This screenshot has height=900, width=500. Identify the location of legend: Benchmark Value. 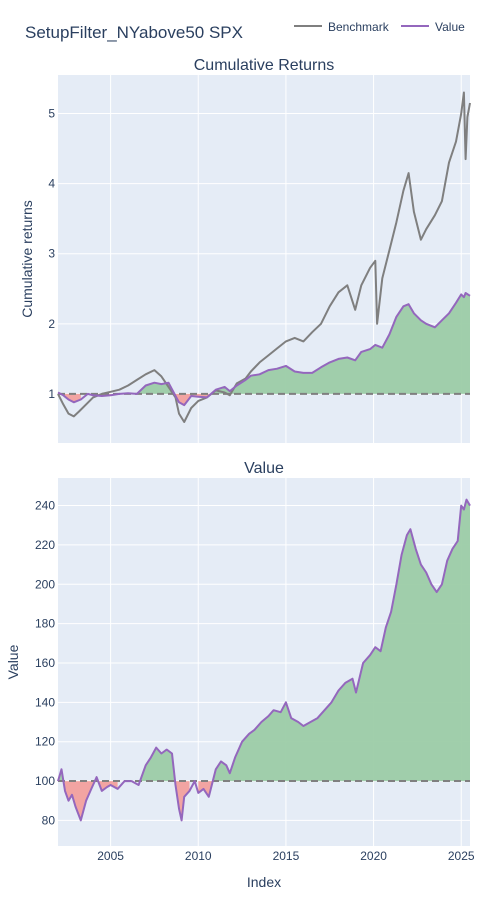
(379, 27).